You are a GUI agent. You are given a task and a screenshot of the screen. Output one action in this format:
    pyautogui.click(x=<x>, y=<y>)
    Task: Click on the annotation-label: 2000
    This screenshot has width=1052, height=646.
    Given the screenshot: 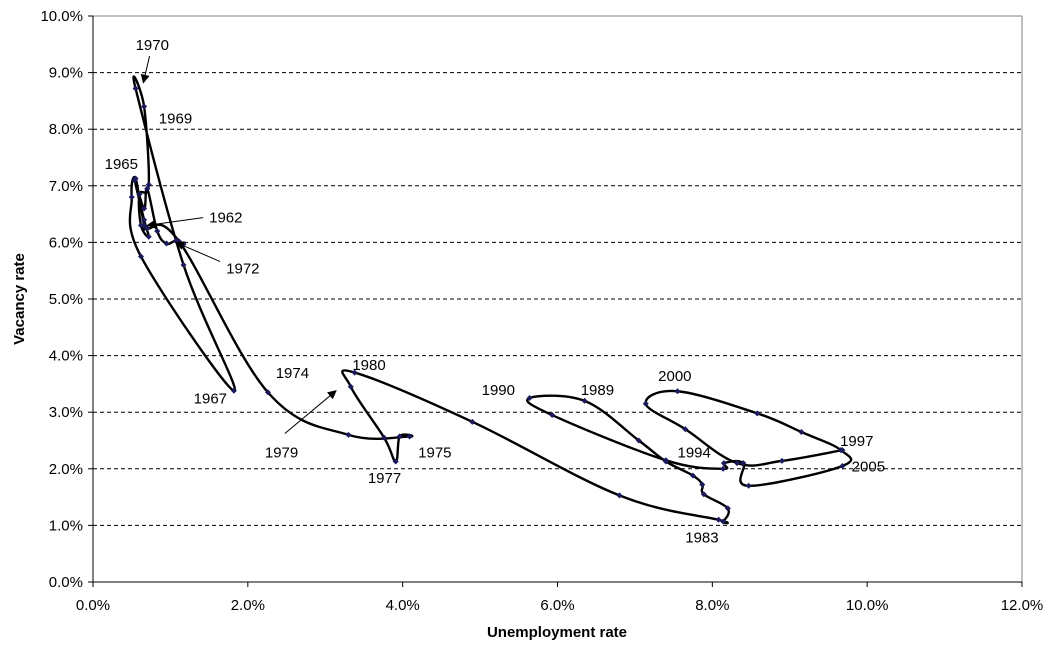 What is the action you would take?
    pyautogui.click(x=674, y=376)
    